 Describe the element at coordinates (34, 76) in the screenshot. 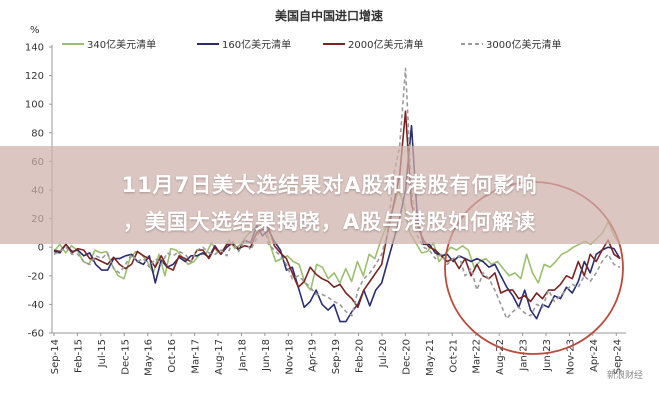

I see `y-tick-label: 120` at that location.